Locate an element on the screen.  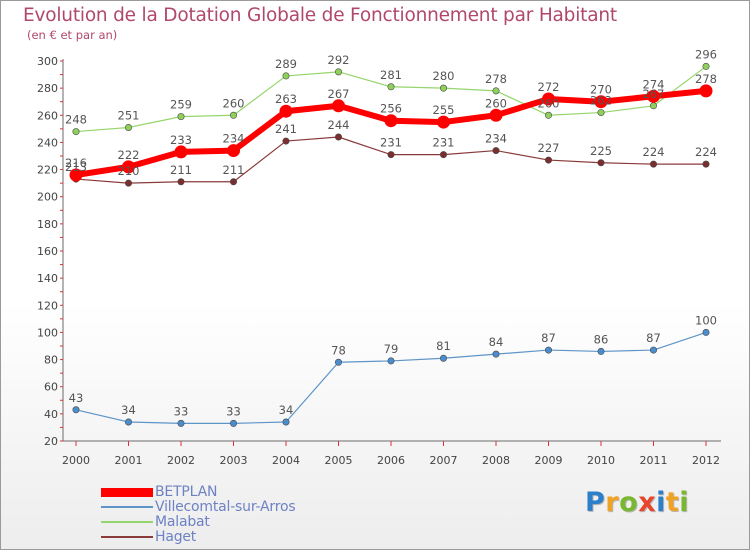
data-label-villecomtal-sur-arros: 78 is located at coordinates (338, 350).